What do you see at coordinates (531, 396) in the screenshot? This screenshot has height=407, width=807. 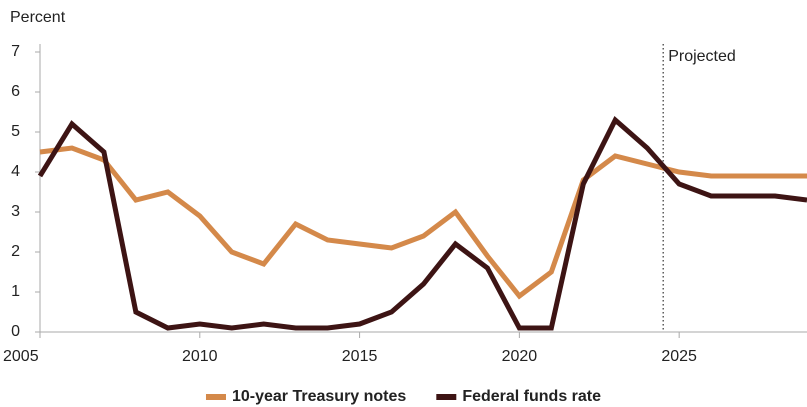 I see `legend-label: Federal funds rate` at bounding box center [531, 396].